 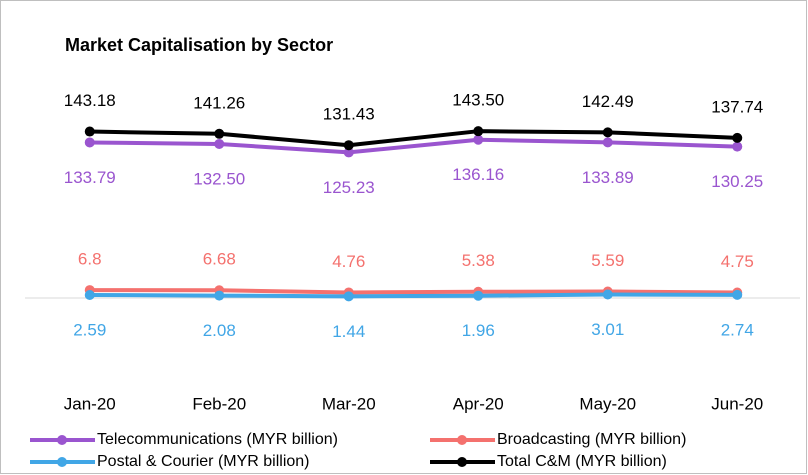 What do you see at coordinates (348, 261) in the screenshot?
I see `data-label: 4.76` at bounding box center [348, 261].